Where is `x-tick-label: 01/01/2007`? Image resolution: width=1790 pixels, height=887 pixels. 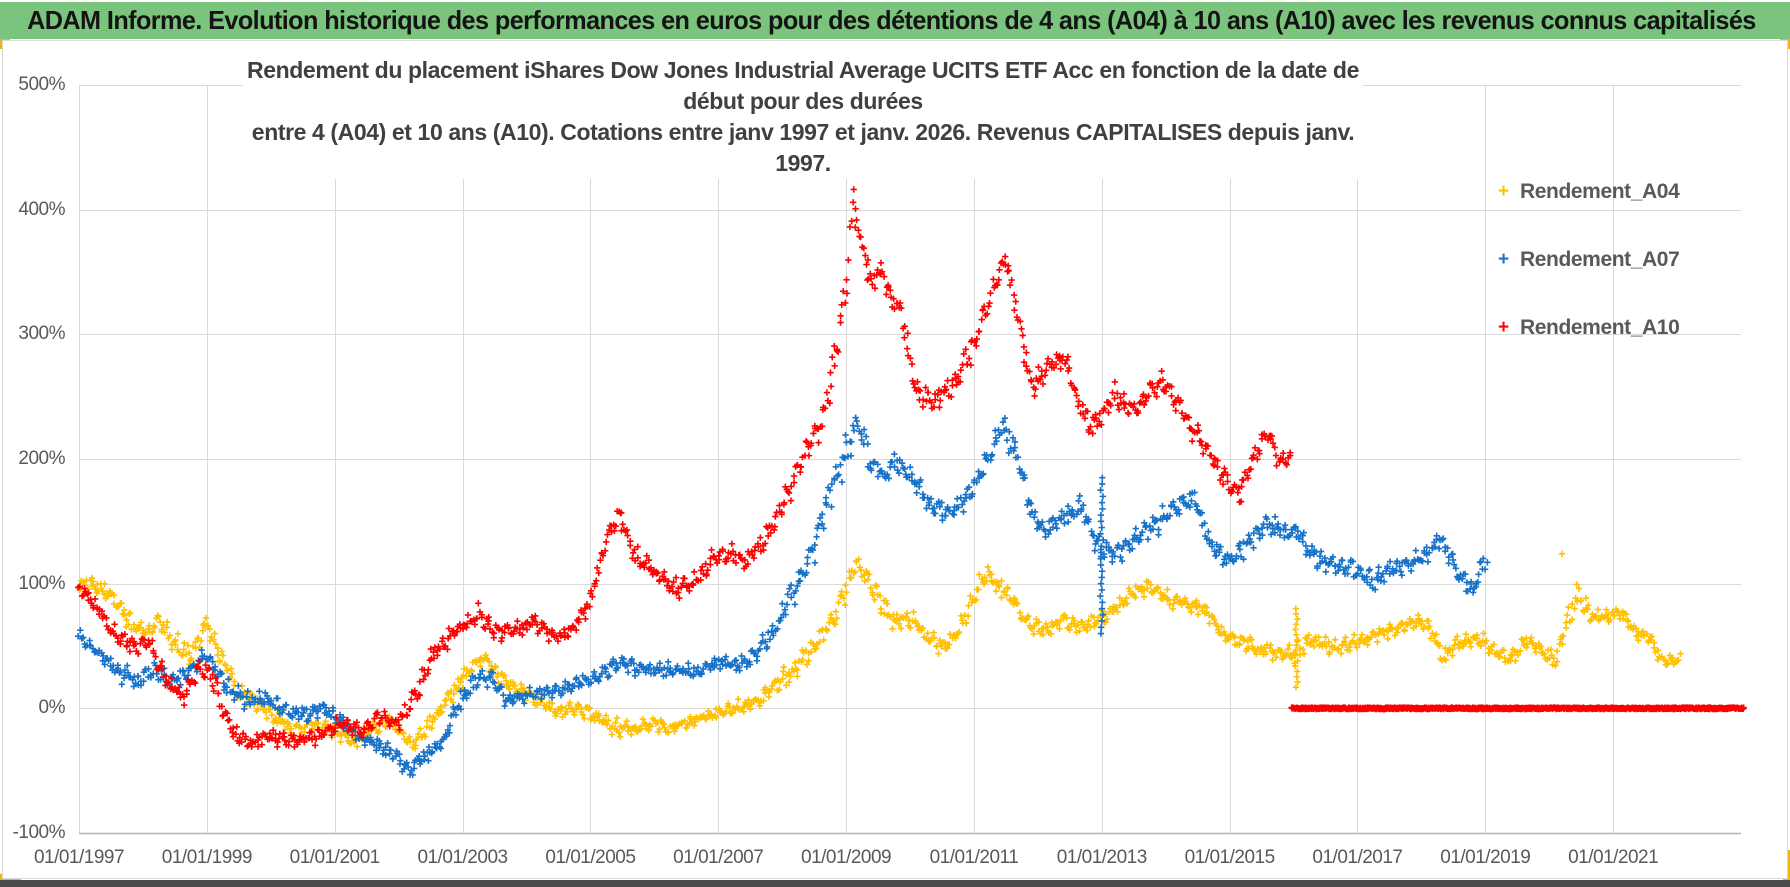
x-tick-label: 01/01/2007 is located at coordinates (718, 857).